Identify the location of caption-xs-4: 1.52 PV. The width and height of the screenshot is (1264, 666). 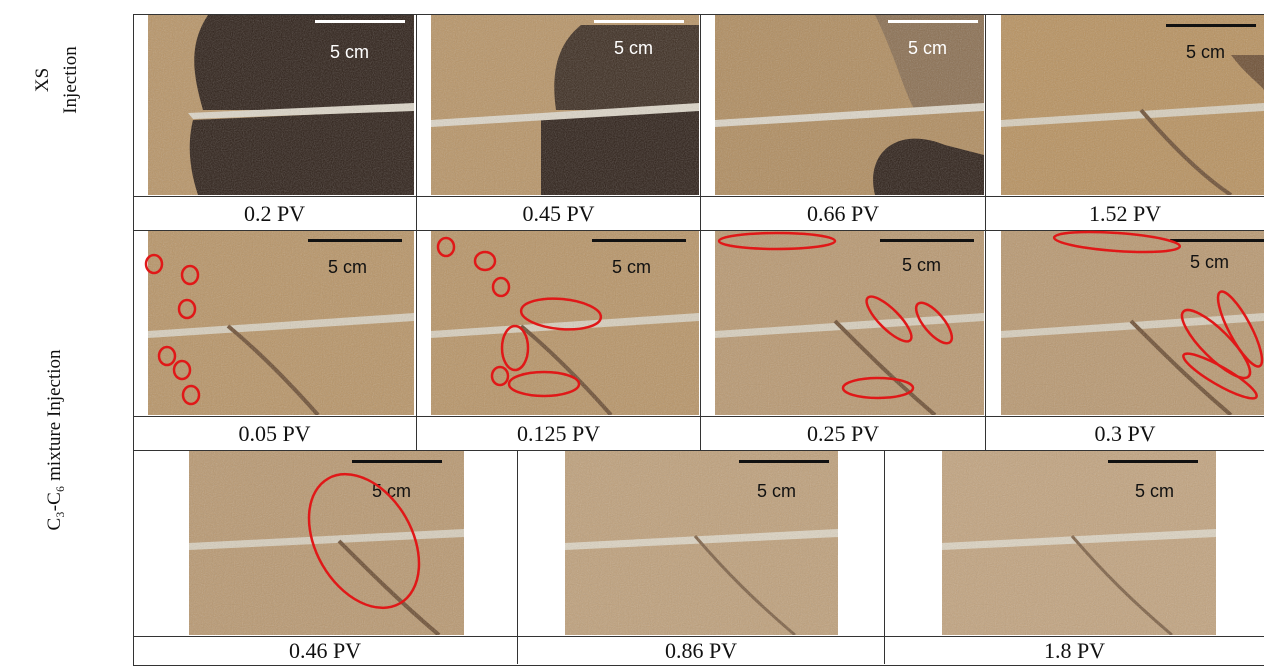
(1125, 213).